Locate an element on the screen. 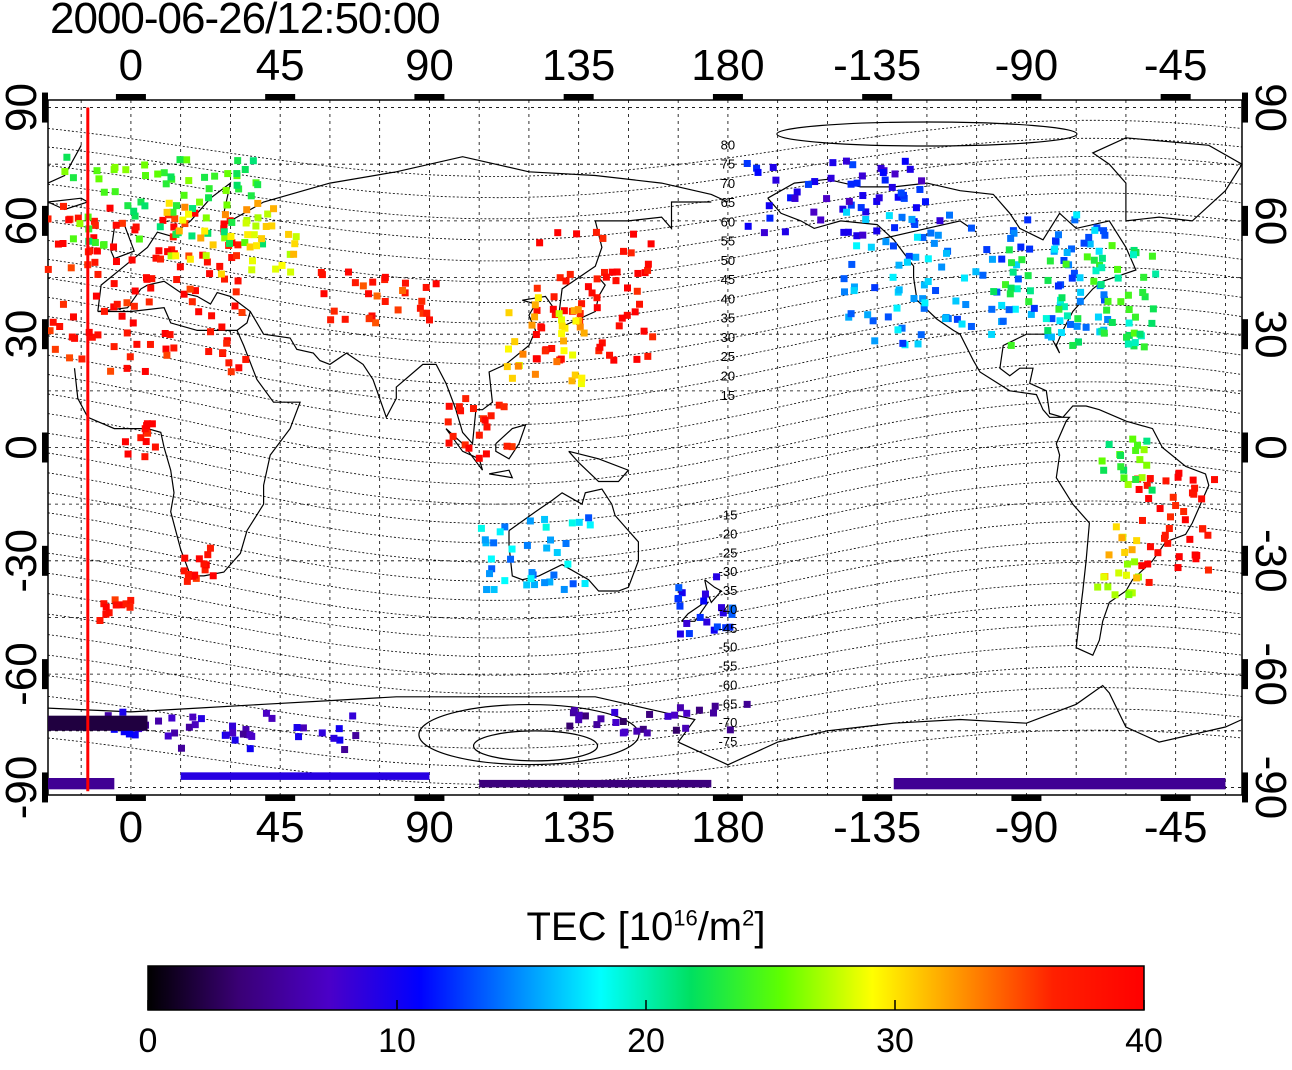 The width and height of the screenshot is (1292, 1070). tec-band is located at coordinates (98, 723).